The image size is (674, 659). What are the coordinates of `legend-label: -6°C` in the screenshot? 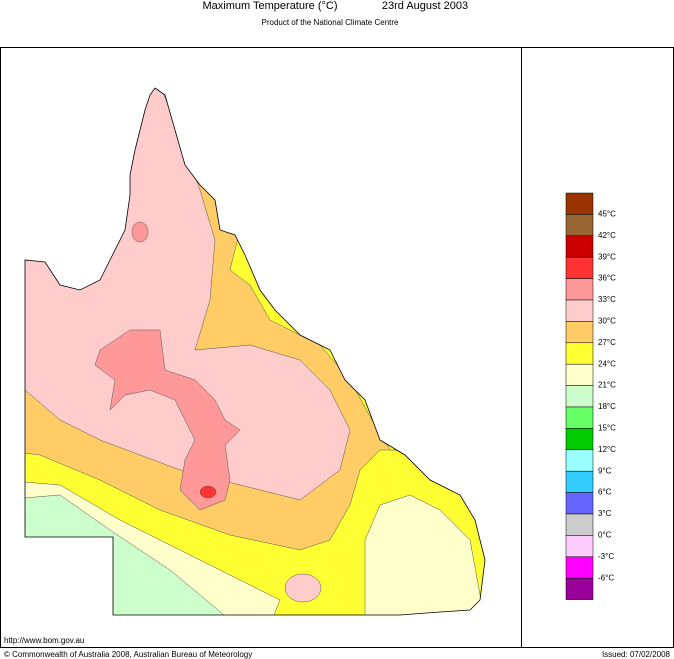 It's located at (606, 577).